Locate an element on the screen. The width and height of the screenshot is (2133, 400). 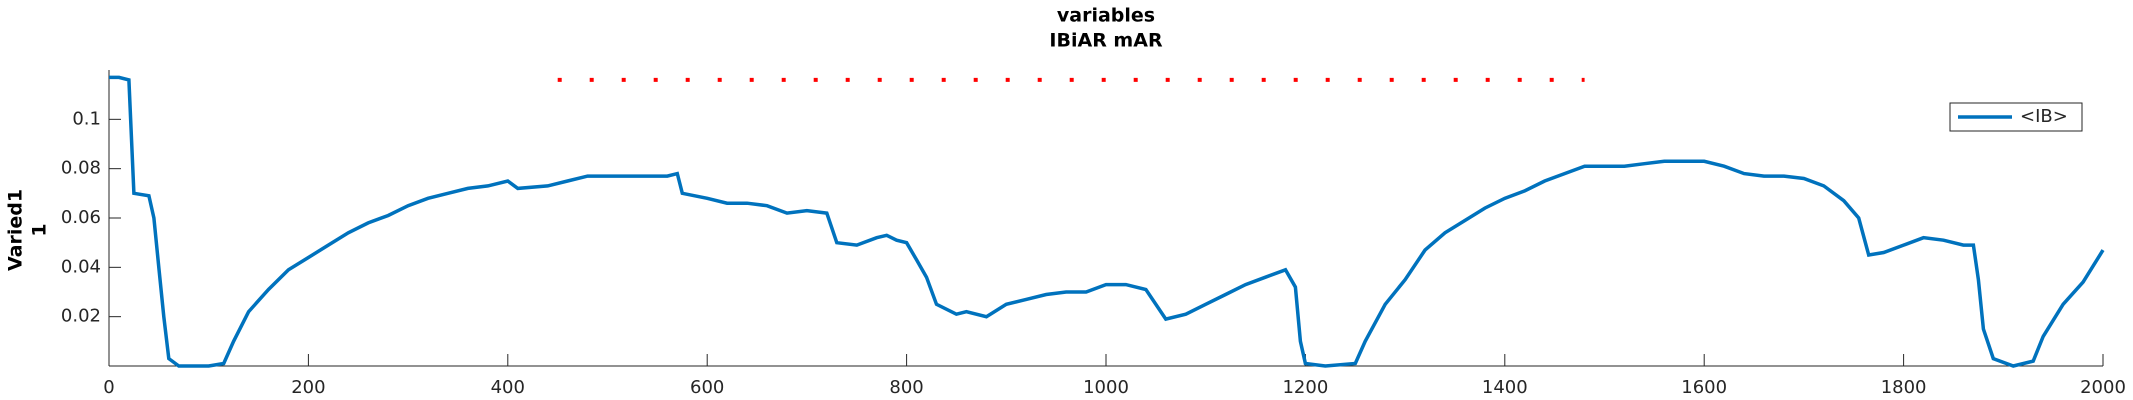
x-tick-label: 0 is located at coordinates (108, 387).